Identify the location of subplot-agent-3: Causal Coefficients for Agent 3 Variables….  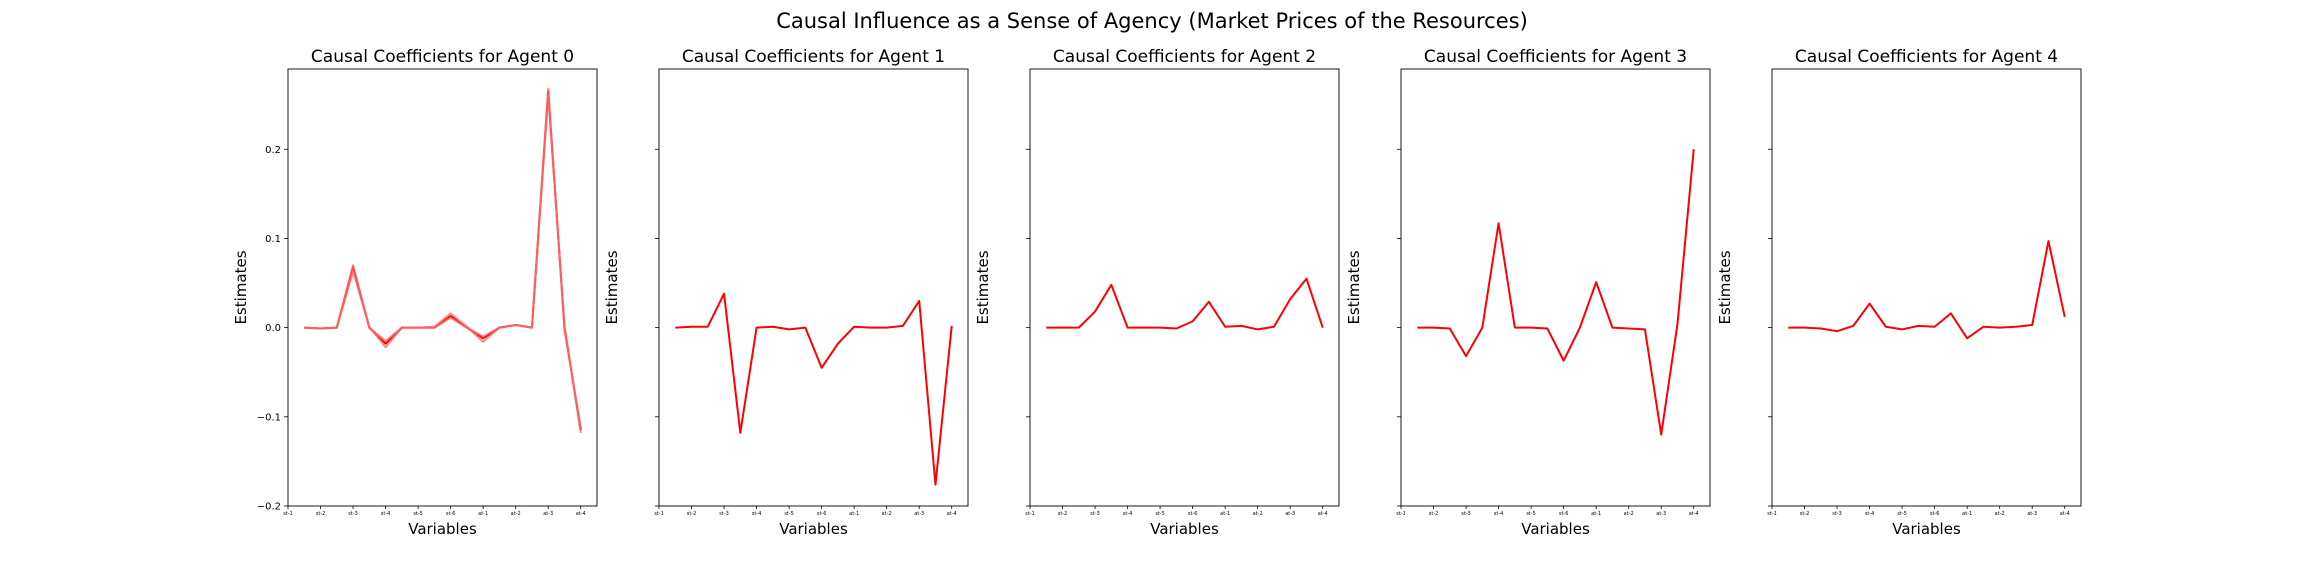
(1528, 292).